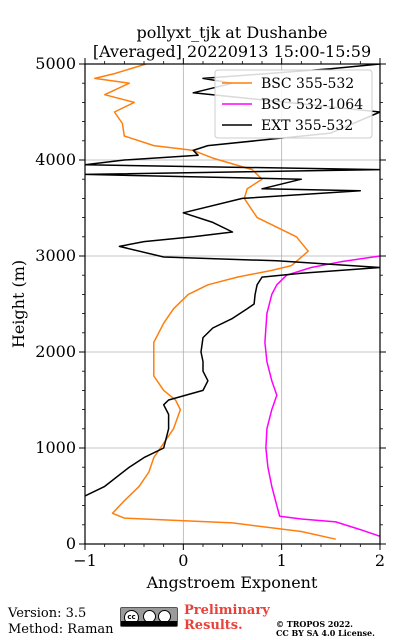  I want to click on y-tick-label: 4000, so click(55, 159).